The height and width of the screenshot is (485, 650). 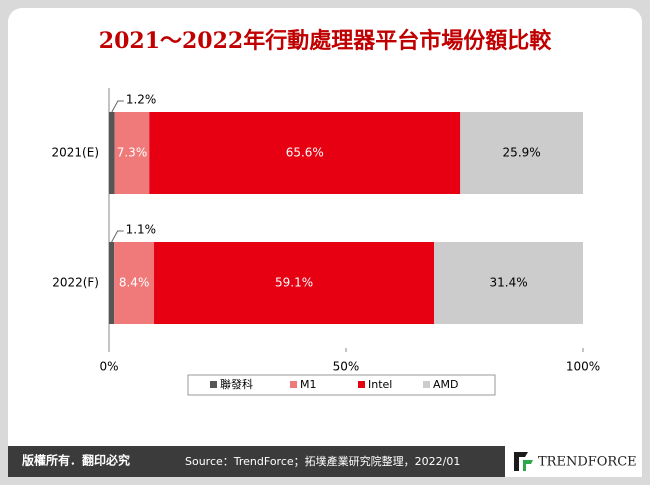 What do you see at coordinates (528, 465) in the screenshot?
I see `logo-icon-accent` at bounding box center [528, 465].